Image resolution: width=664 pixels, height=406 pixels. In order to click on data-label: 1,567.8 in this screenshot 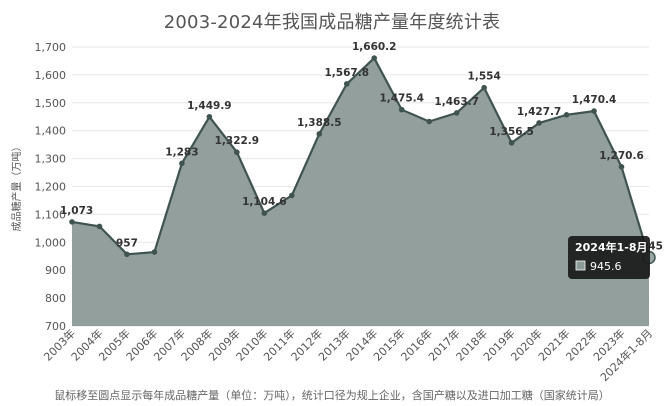, I will do `click(347, 73)`.